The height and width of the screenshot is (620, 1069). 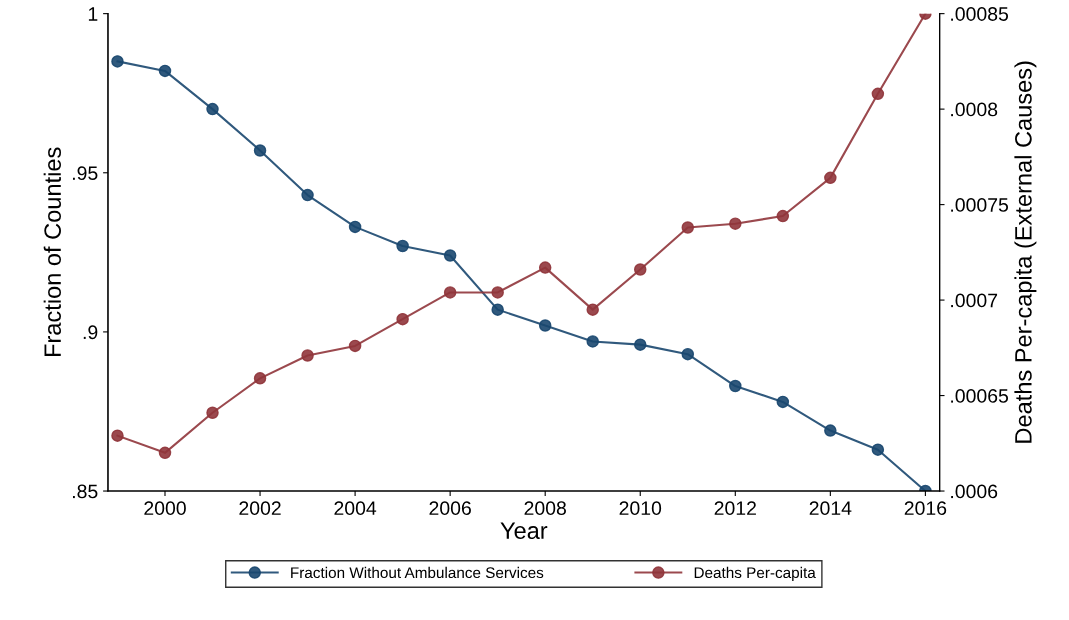 What do you see at coordinates (830, 508) in the screenshot?
I see `x-tick-label: 2014` at bounding box center [830, 508].